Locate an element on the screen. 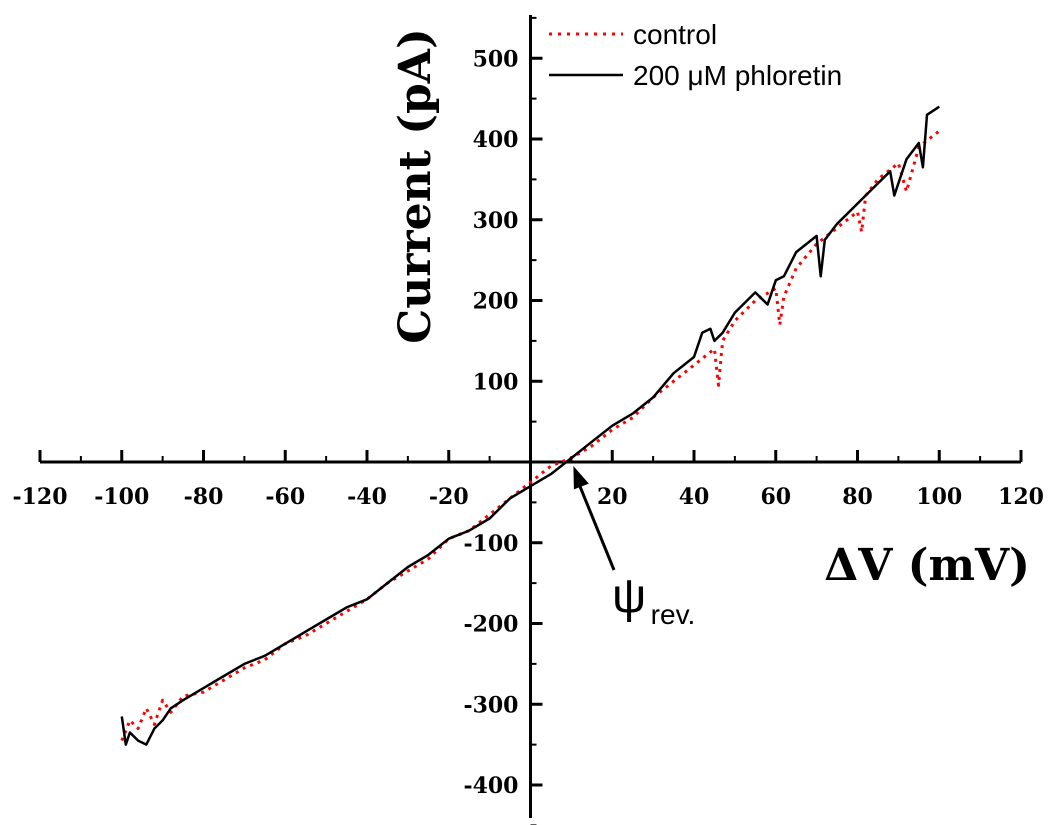 This screenshot has width=1055, height=825. x-tick-label-2: -80 is located at coordinates (204, 497).